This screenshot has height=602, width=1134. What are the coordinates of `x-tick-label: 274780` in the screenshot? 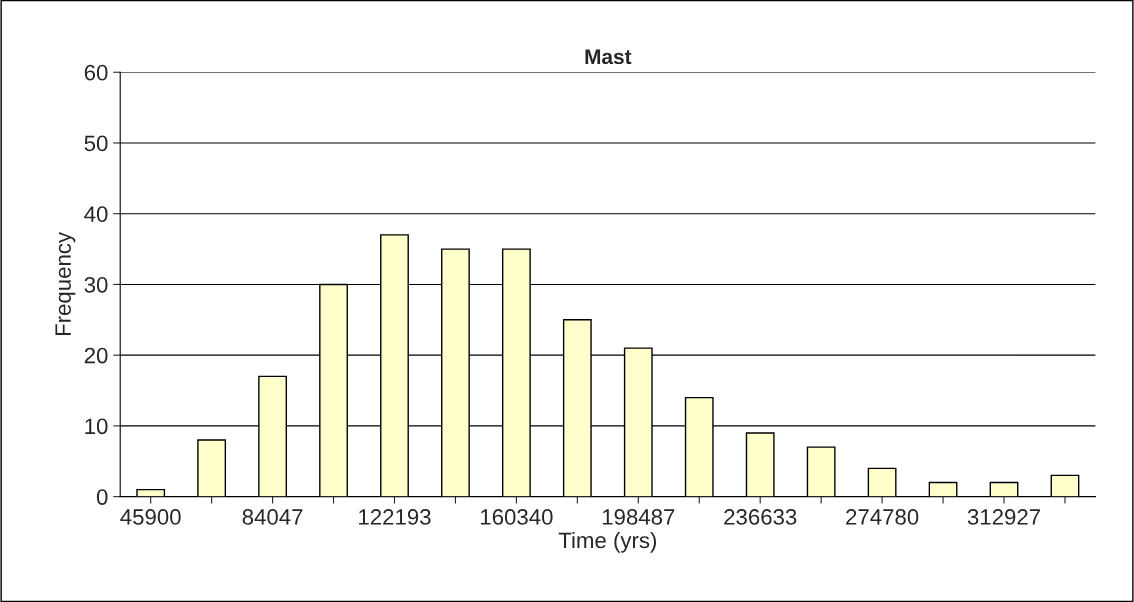 It's located at (882, 517).